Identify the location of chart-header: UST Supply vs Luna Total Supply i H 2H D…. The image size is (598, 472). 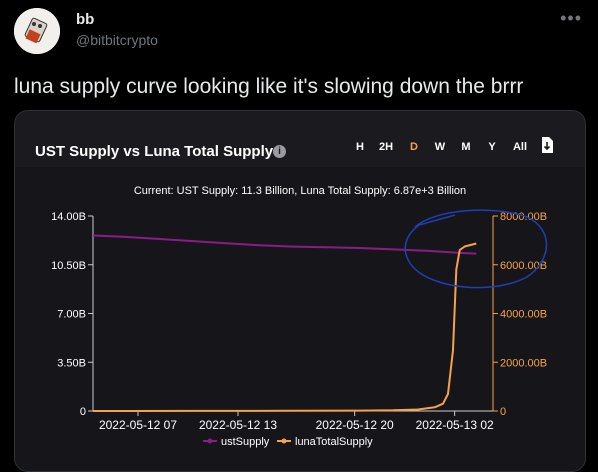
(300, 139).